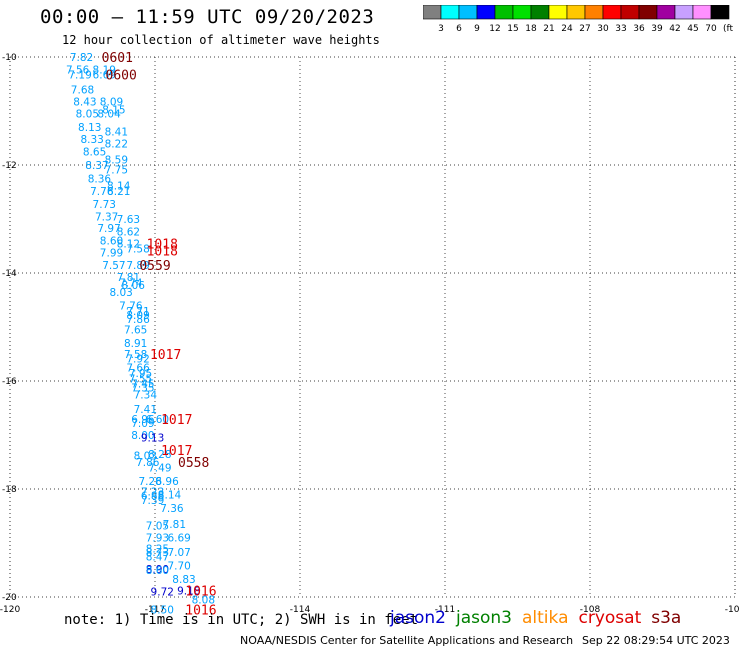 The width and height of the screenshot is (740, 650). Describe the element at coordinates (137, 359) in the screenshot. I see `swh-value-label: 7.92` at that location.